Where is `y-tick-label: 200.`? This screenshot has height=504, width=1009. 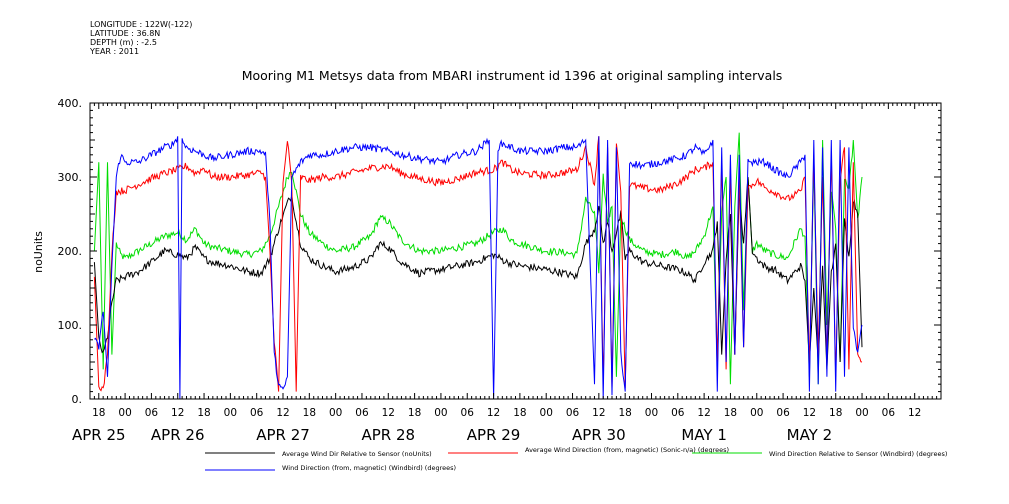 y-tick-label: 200. is located at coordinates (70, 251).